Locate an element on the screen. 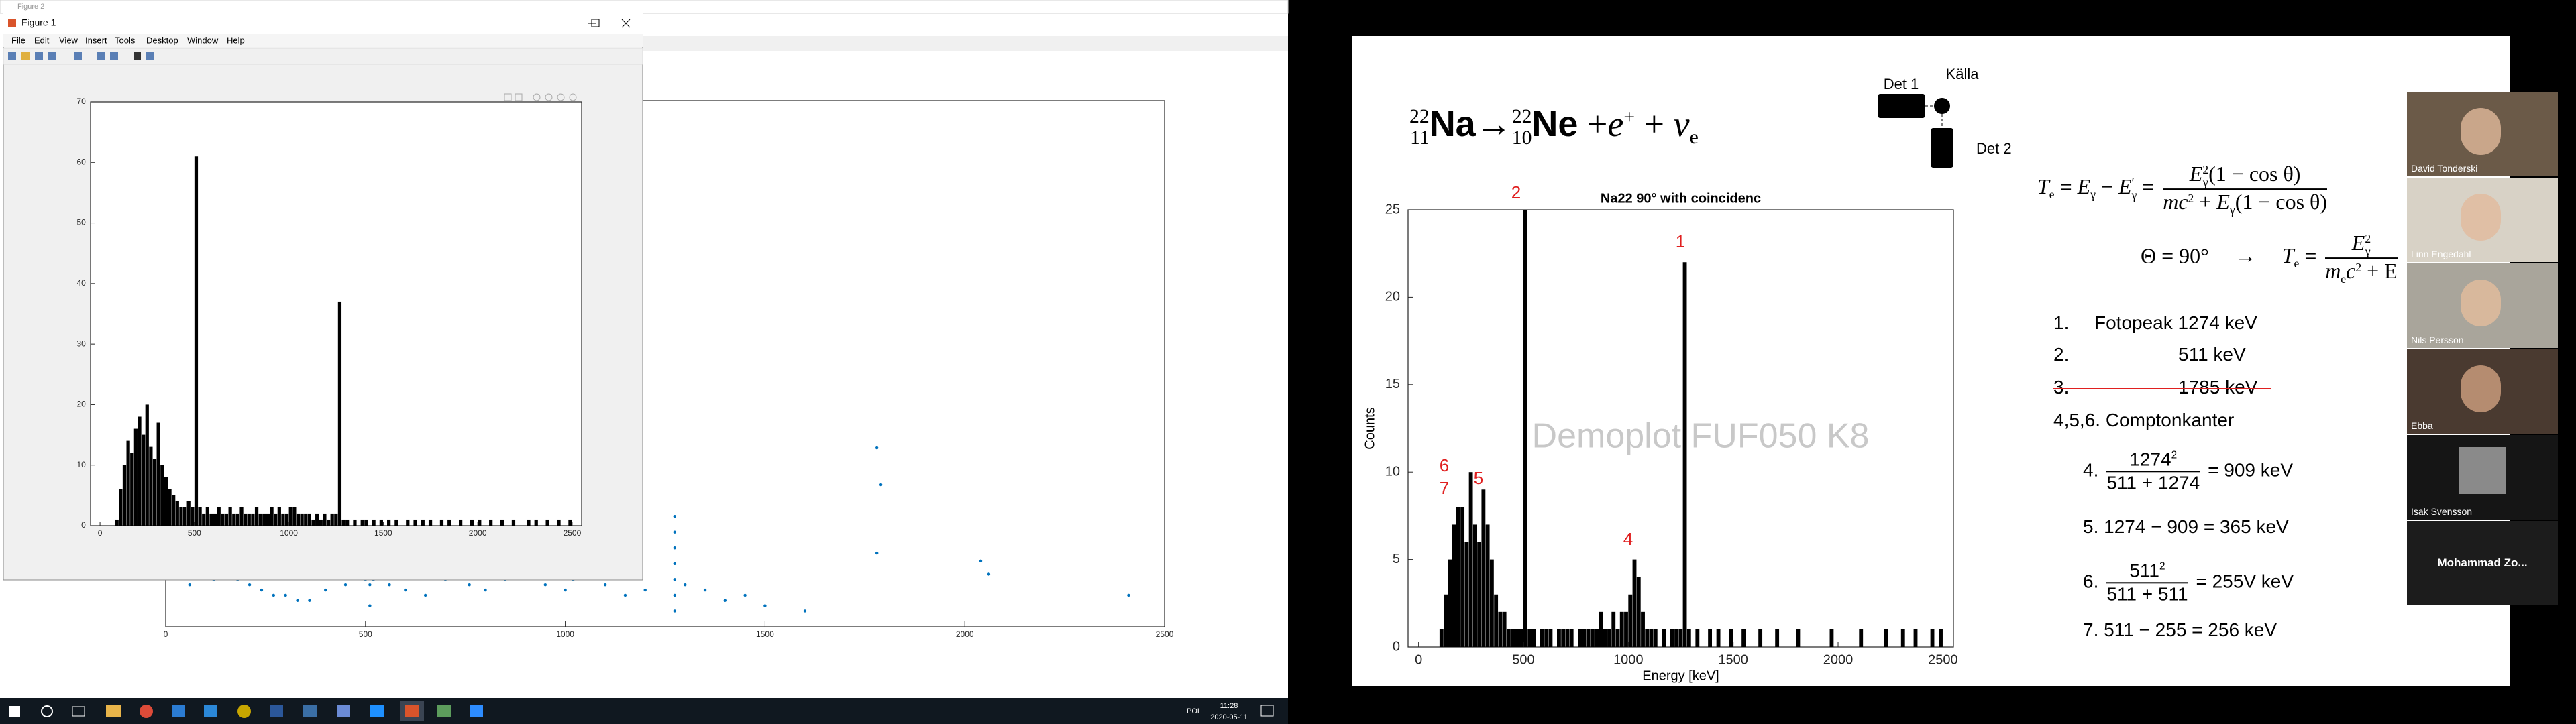 The height and width of the screenshot is (724, 2576). math-text: − is located at coordinates (2107, 186).